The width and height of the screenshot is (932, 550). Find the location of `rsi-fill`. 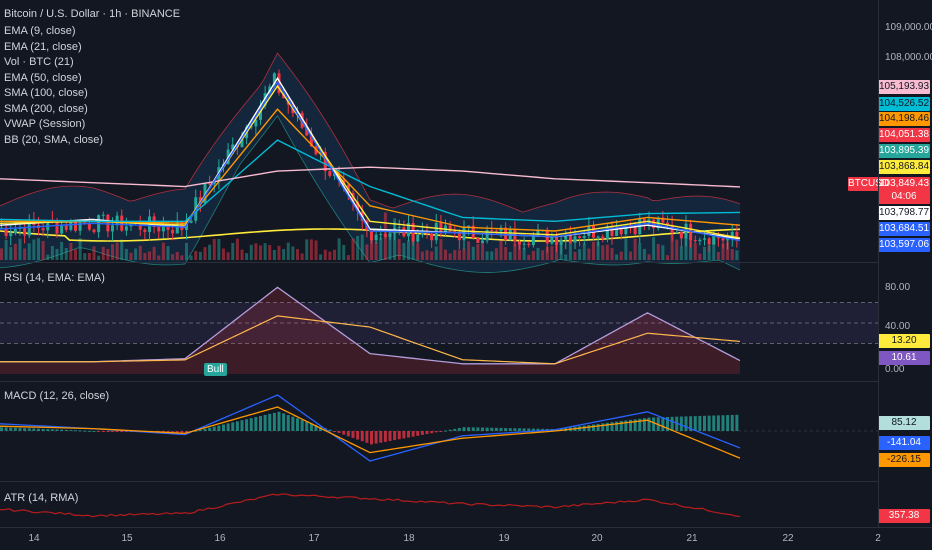

rsi-fill is located at coordinates (370, 330).